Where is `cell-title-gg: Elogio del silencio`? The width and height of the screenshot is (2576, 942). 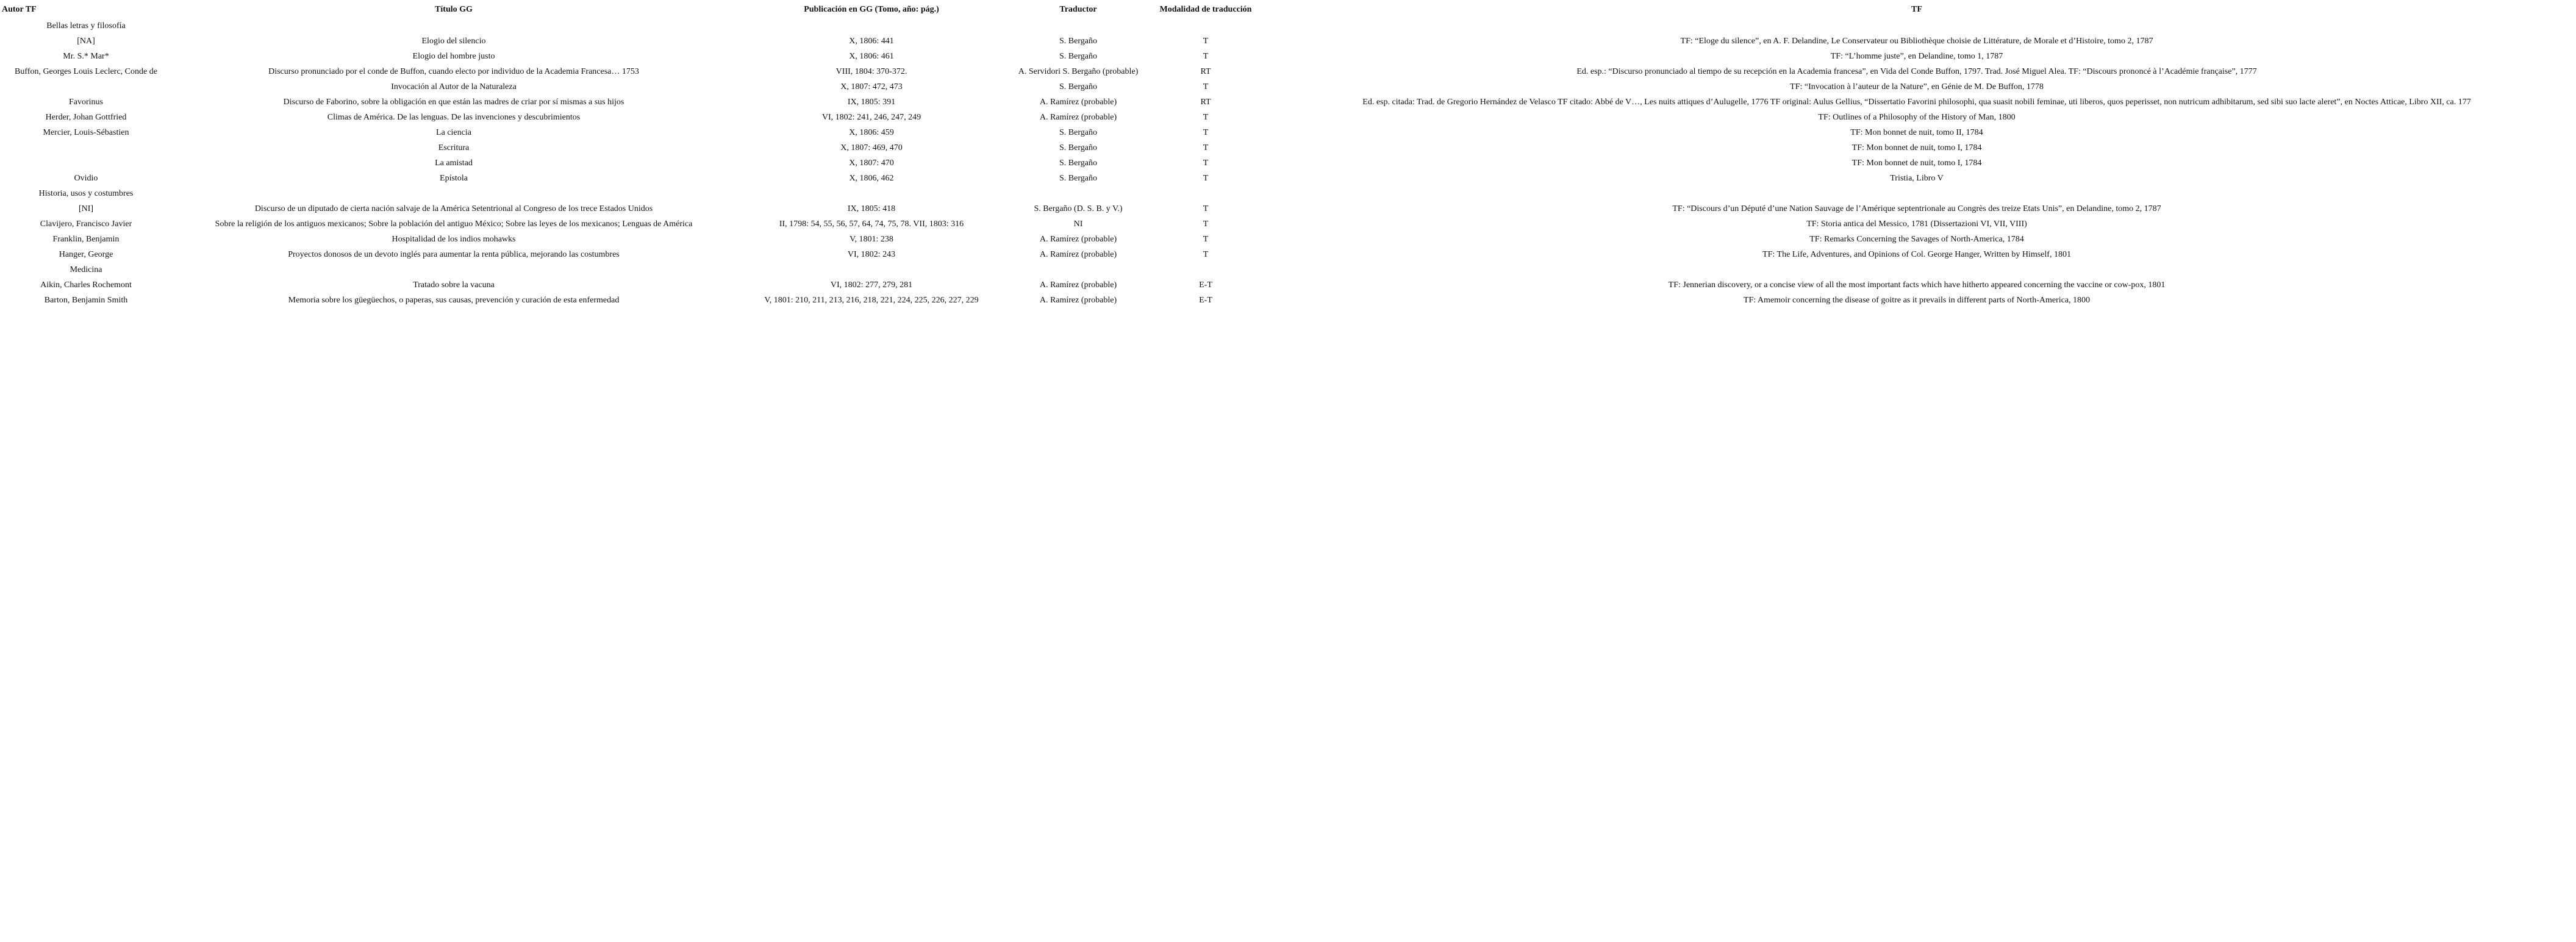
cell-title-gg: Elogio del silencio is located at coordinates (453, 41).